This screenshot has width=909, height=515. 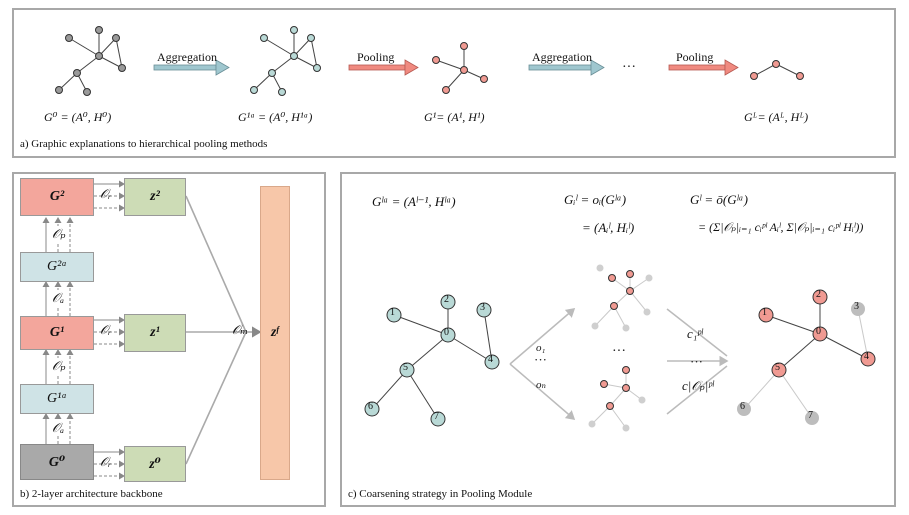 What do you see at coordinates (285, 61) in the screenshot?
I see `graph-g1a` at bounding box center [285, 61].